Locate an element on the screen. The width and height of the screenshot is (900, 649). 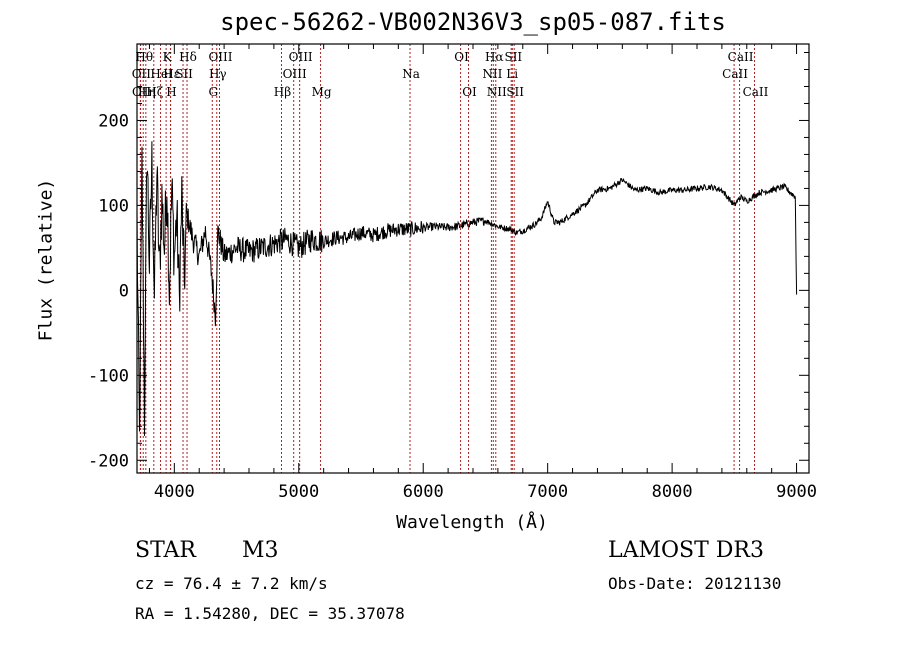
survey-name: LAMOST DR3 is located at coordinates (686, 550).